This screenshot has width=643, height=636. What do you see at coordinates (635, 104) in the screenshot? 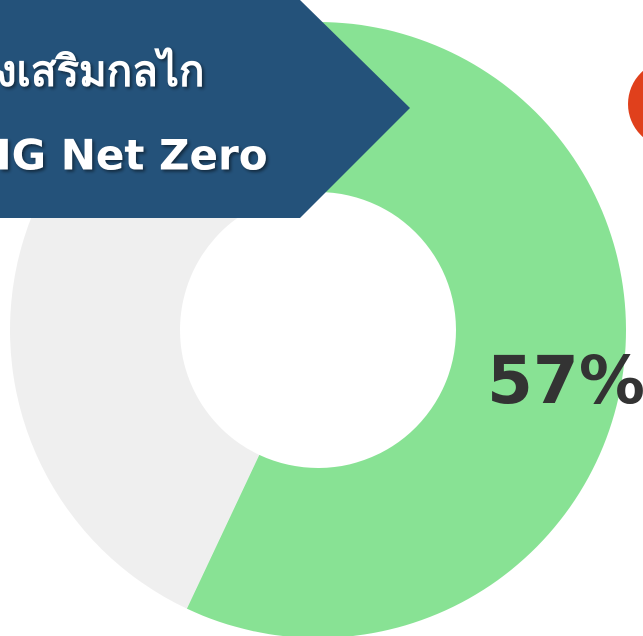
I see `decoration-circle` at bounding box center [635, 104].